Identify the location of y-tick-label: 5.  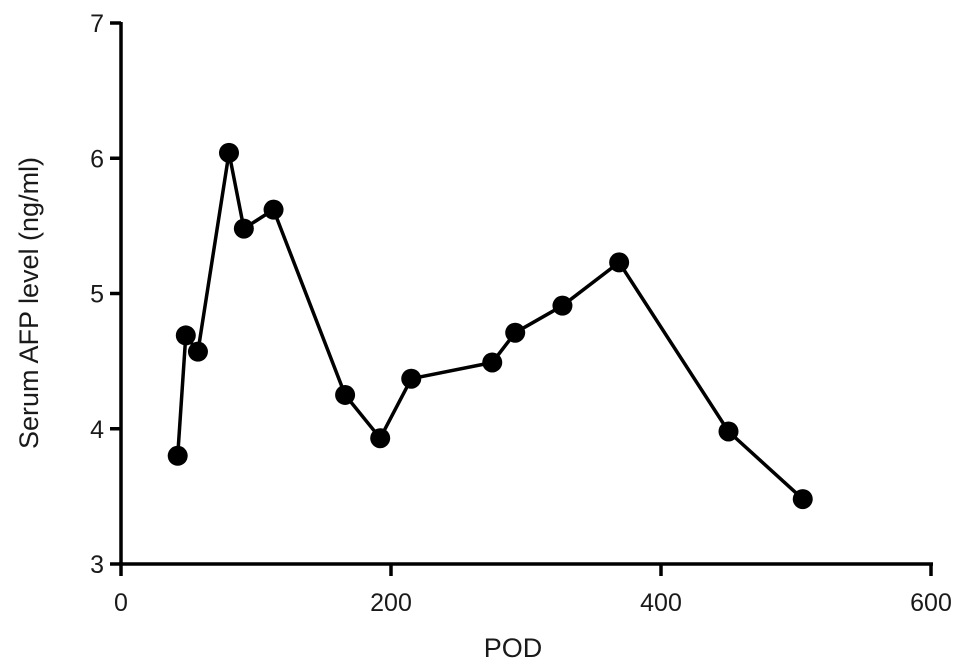
(97, 295).